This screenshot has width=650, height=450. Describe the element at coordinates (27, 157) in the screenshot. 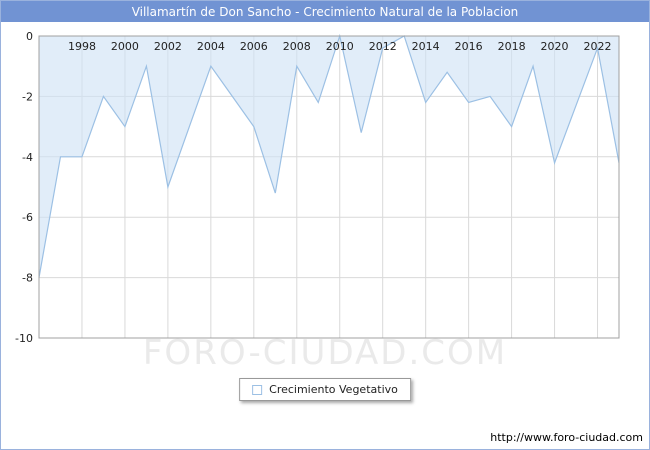

I see `y-tick-label: -4` at that location.